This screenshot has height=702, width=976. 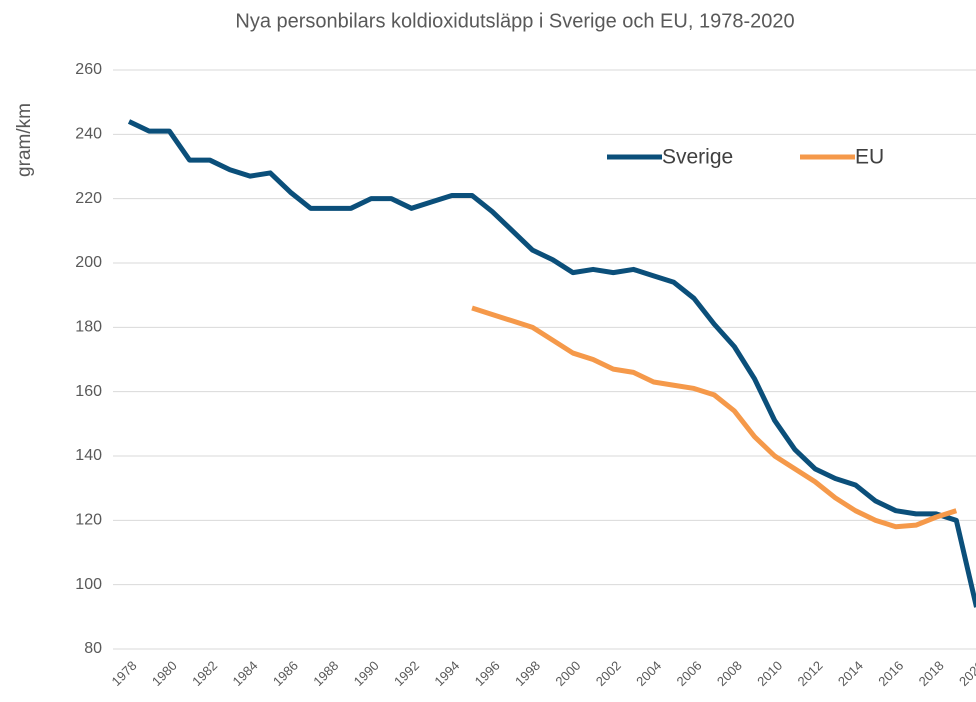 What do you see at coordinates (890, 673) in the screenshot?
I see `x-tick-label: 2016` at bounding box center [890, 673].